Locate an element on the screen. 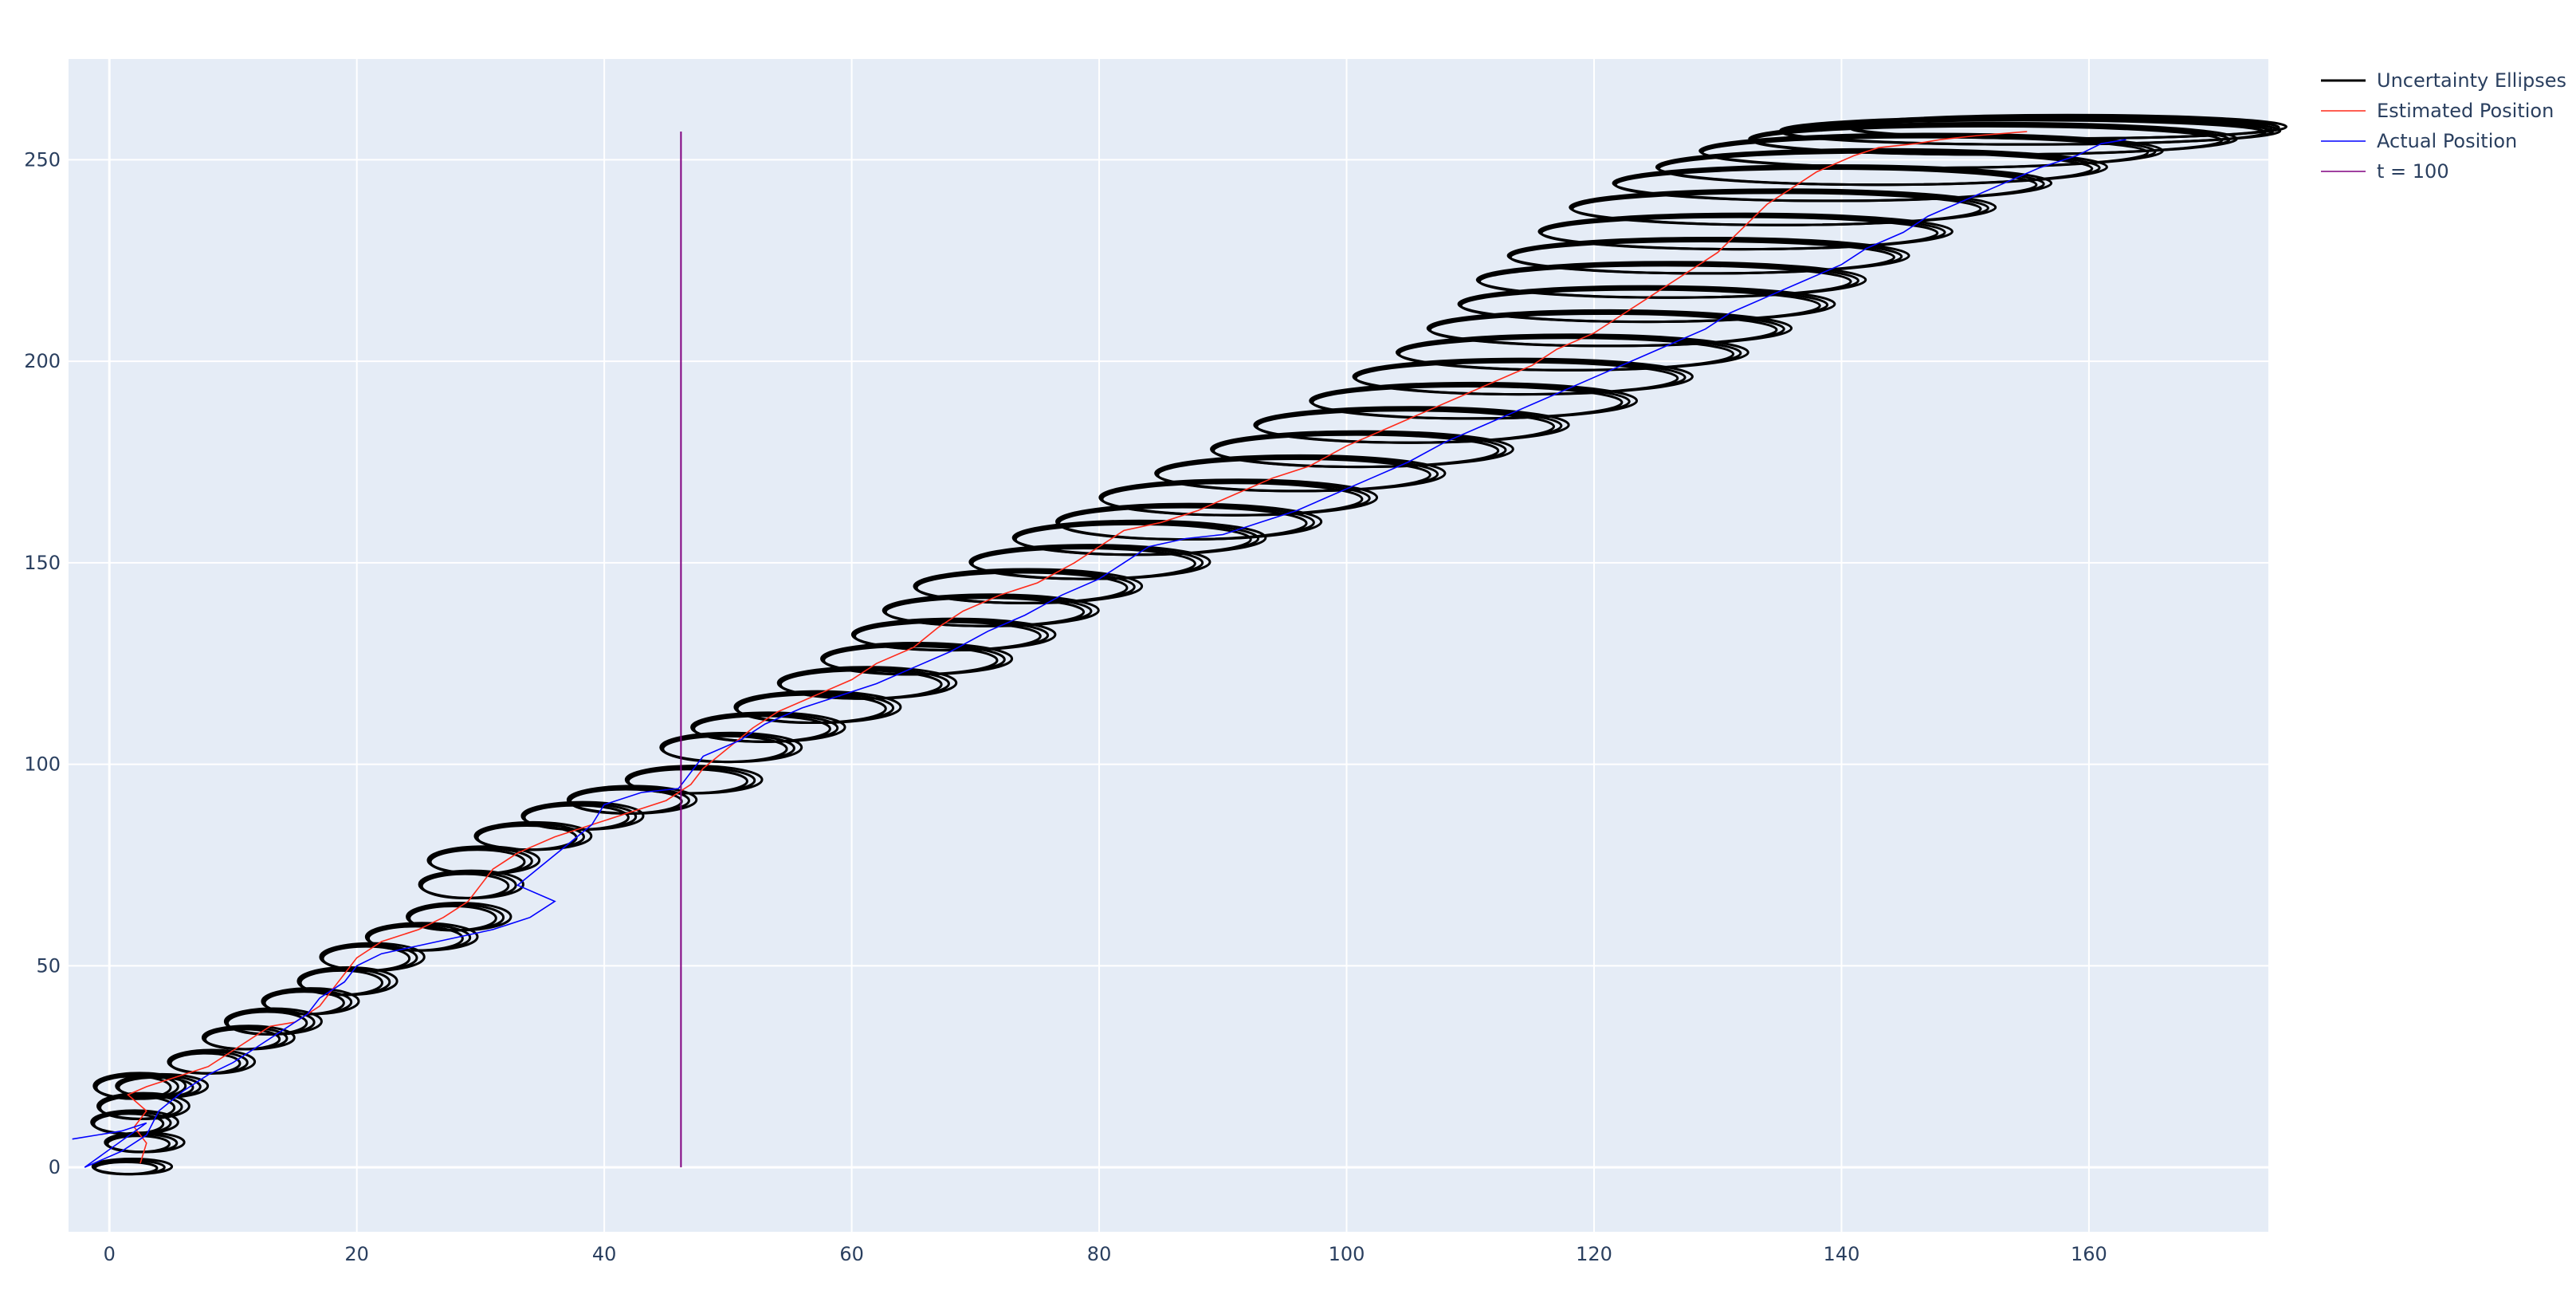  x-tick-label: 100 is located at coordinates (1347, 1254).